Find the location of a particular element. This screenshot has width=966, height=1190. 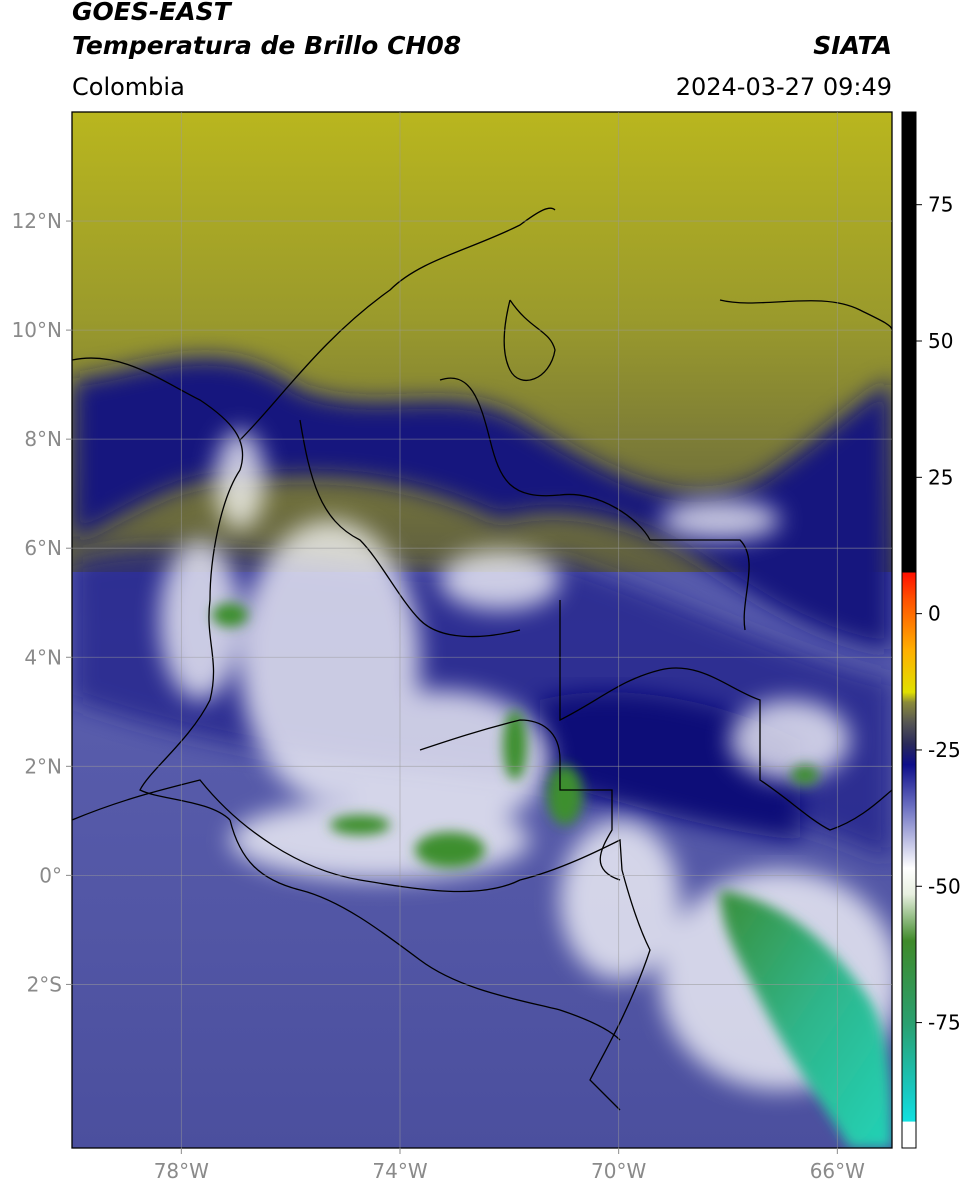

source: SIATA is located at coordinates (852, 45).